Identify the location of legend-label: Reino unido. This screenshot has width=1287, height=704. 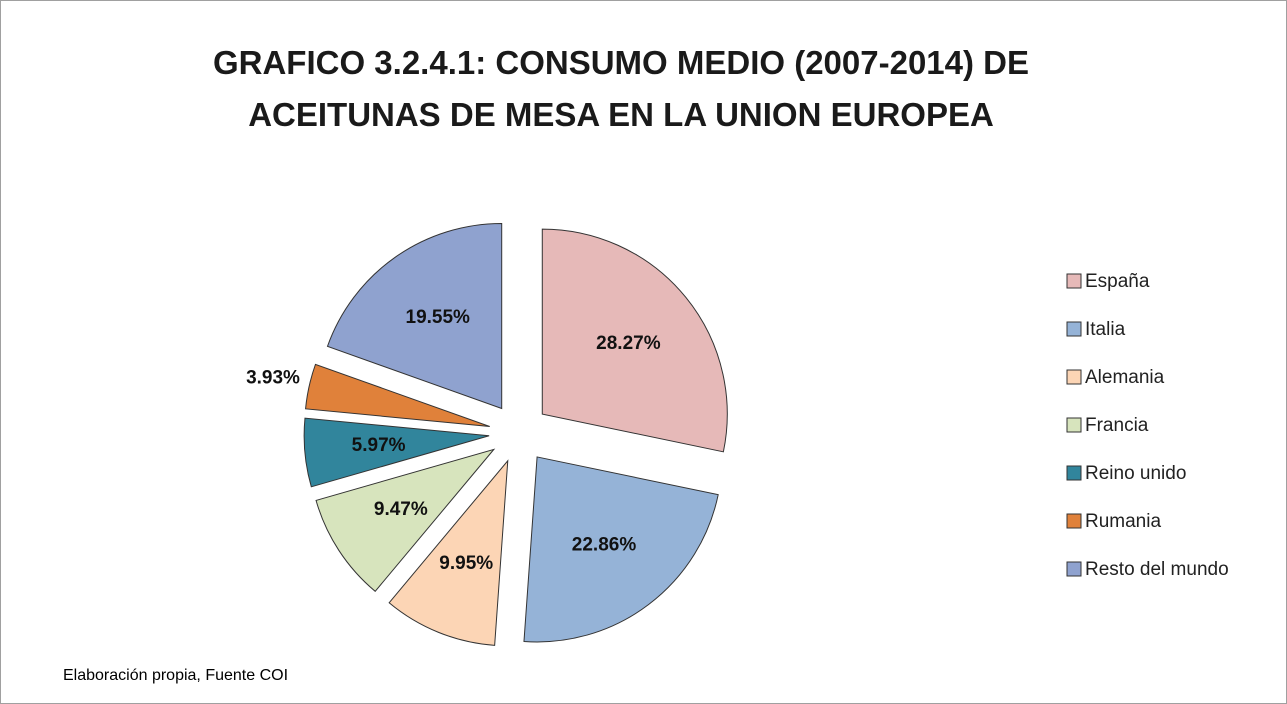
(1135, 473).